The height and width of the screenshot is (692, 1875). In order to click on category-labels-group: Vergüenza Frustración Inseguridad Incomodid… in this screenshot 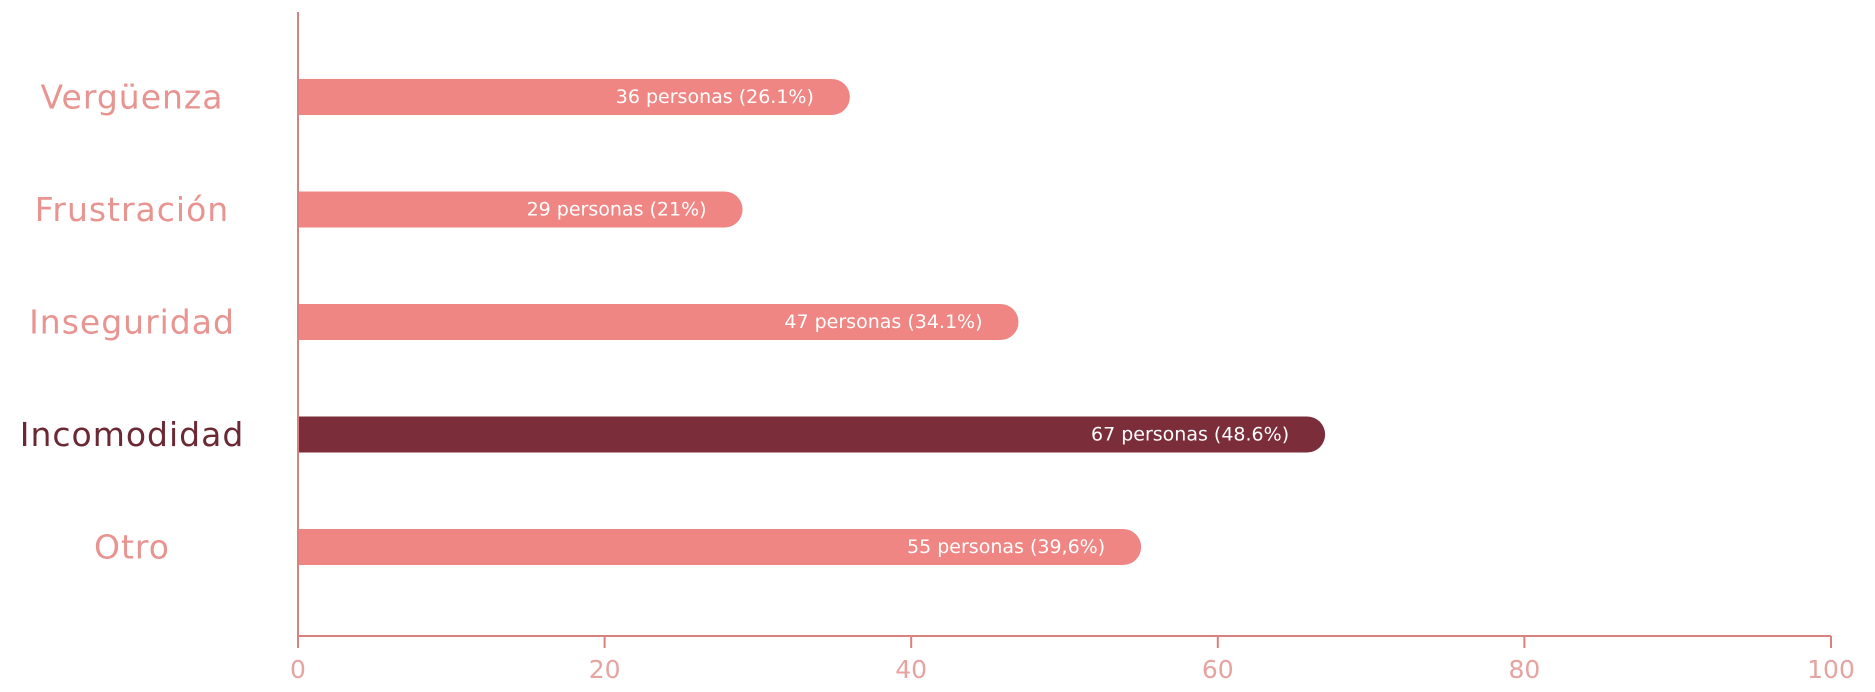, I will do `click(132, 322)`.